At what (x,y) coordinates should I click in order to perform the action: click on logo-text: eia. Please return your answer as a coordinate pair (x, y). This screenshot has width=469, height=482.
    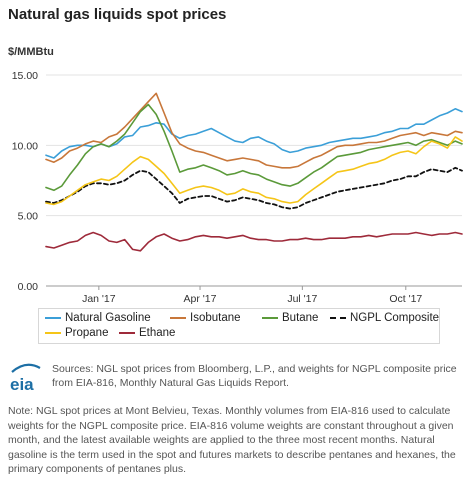
    Looking at the image, I should click on (22, 384).